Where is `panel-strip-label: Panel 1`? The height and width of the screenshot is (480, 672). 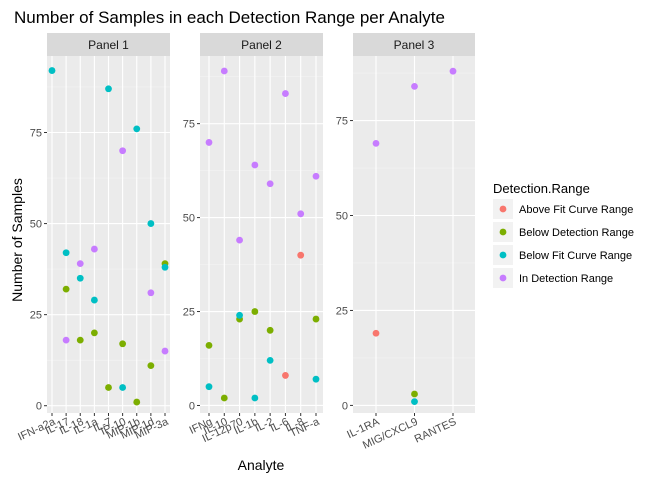 panel-strip-label: Panel 1 is located at coordinates (108, 45).